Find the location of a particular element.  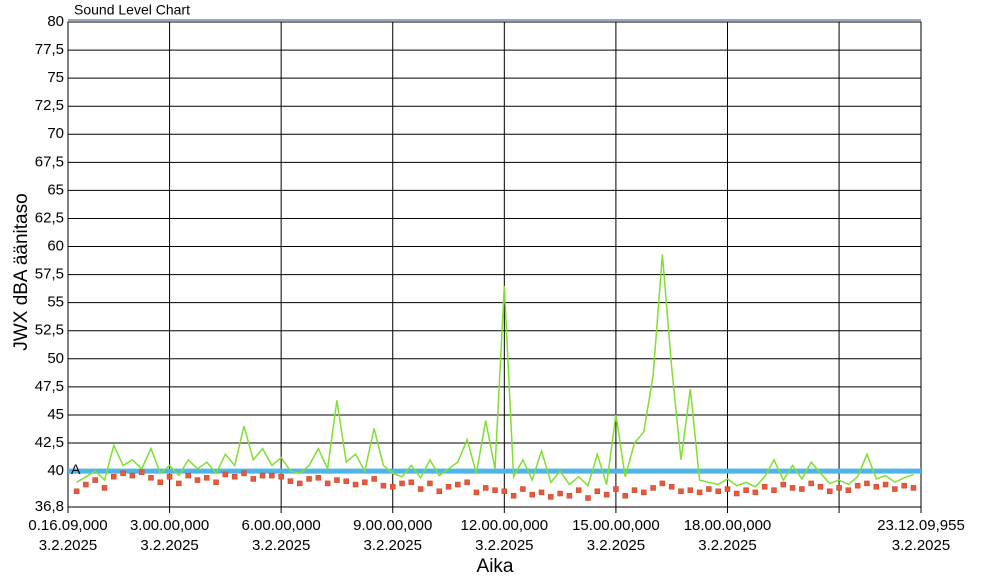

y-axis-label: JWX dBA äänitaso is located at coordinates (21, 271).